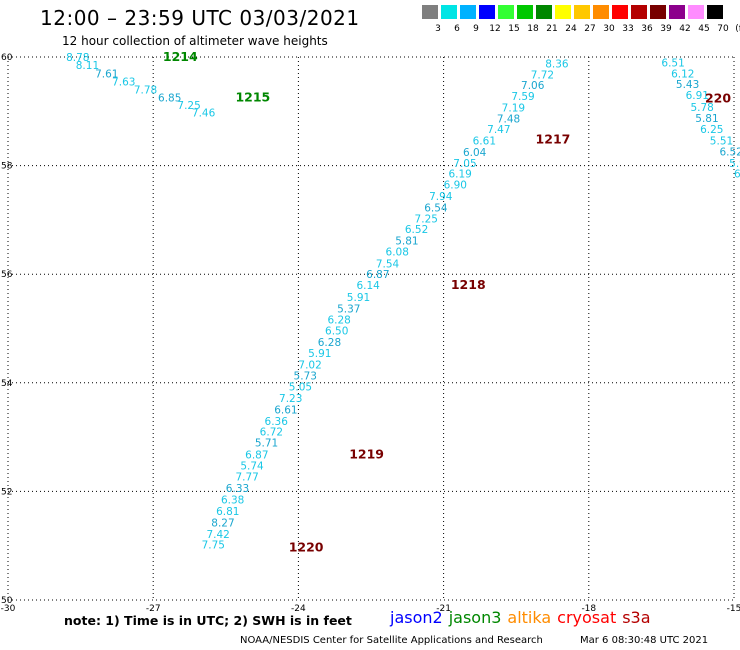  What do you see at coordinates (441, 197) in the screenshot?
I see `wave-height-value: 7.94` at bounding box center [441, 197].